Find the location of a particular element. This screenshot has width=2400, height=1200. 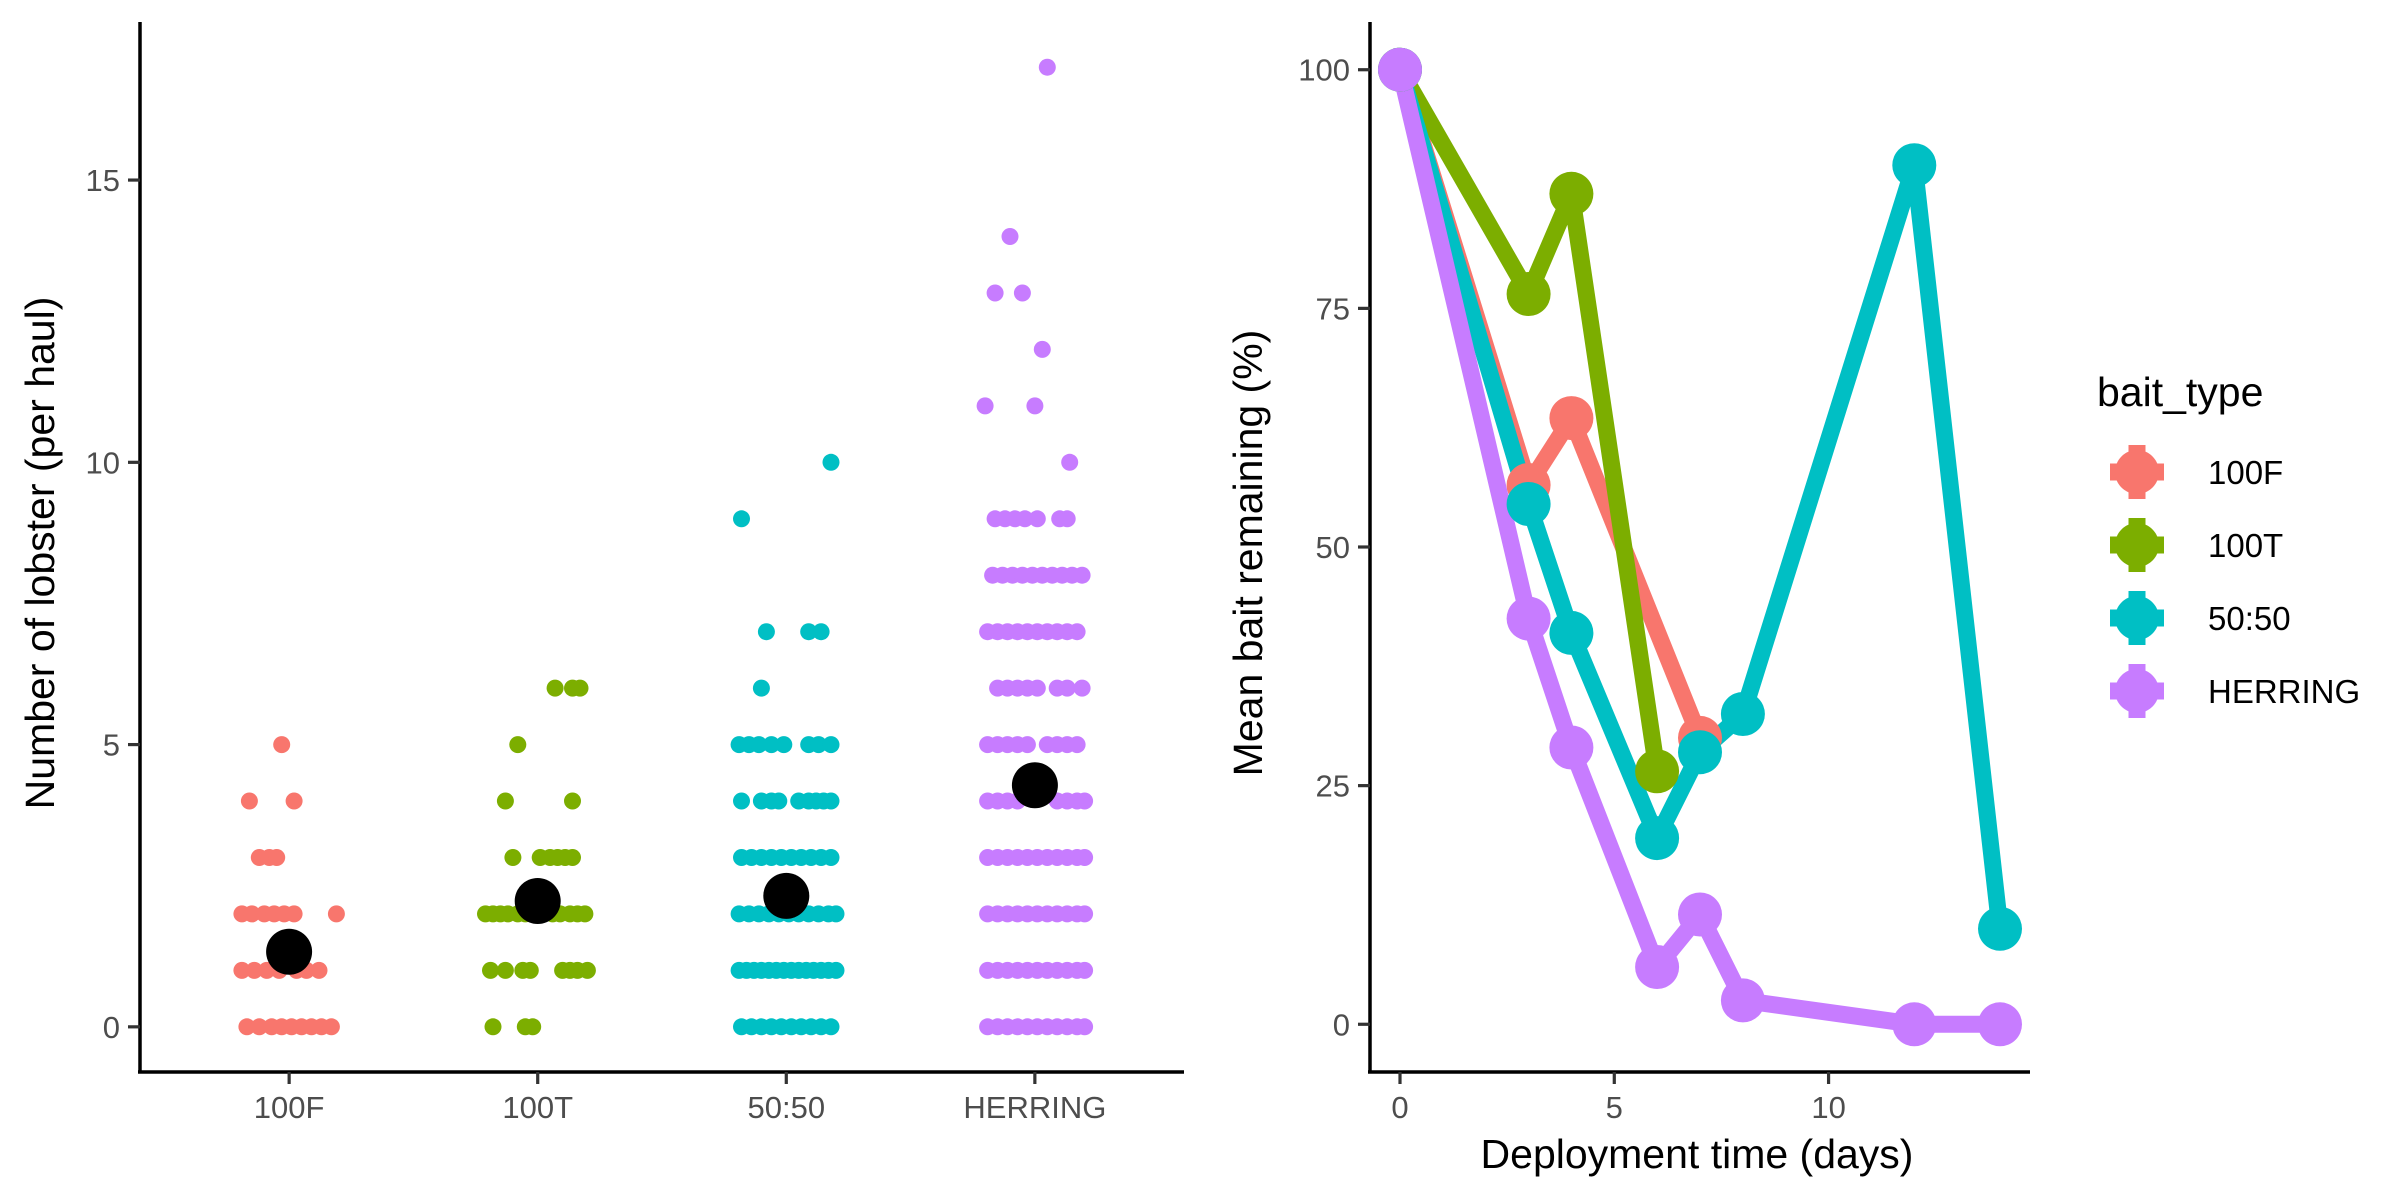

series-point-100t is located at coordinates (1528, 294).